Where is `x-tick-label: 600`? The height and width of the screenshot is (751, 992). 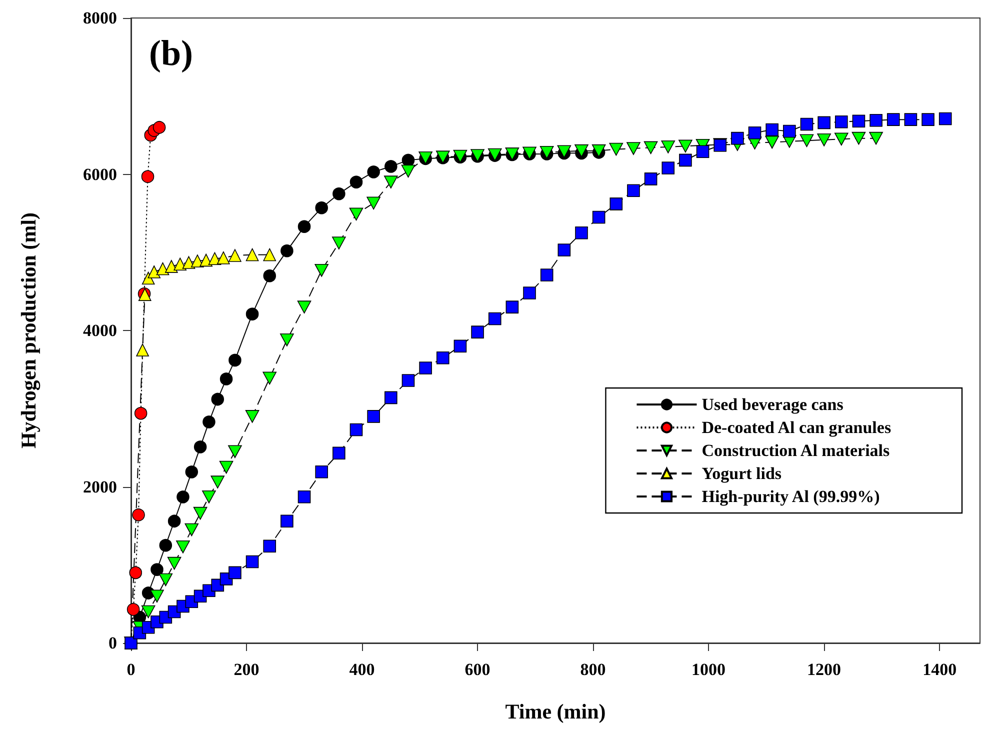
x-tick-label: 600 is located at coordinates (477, 669).